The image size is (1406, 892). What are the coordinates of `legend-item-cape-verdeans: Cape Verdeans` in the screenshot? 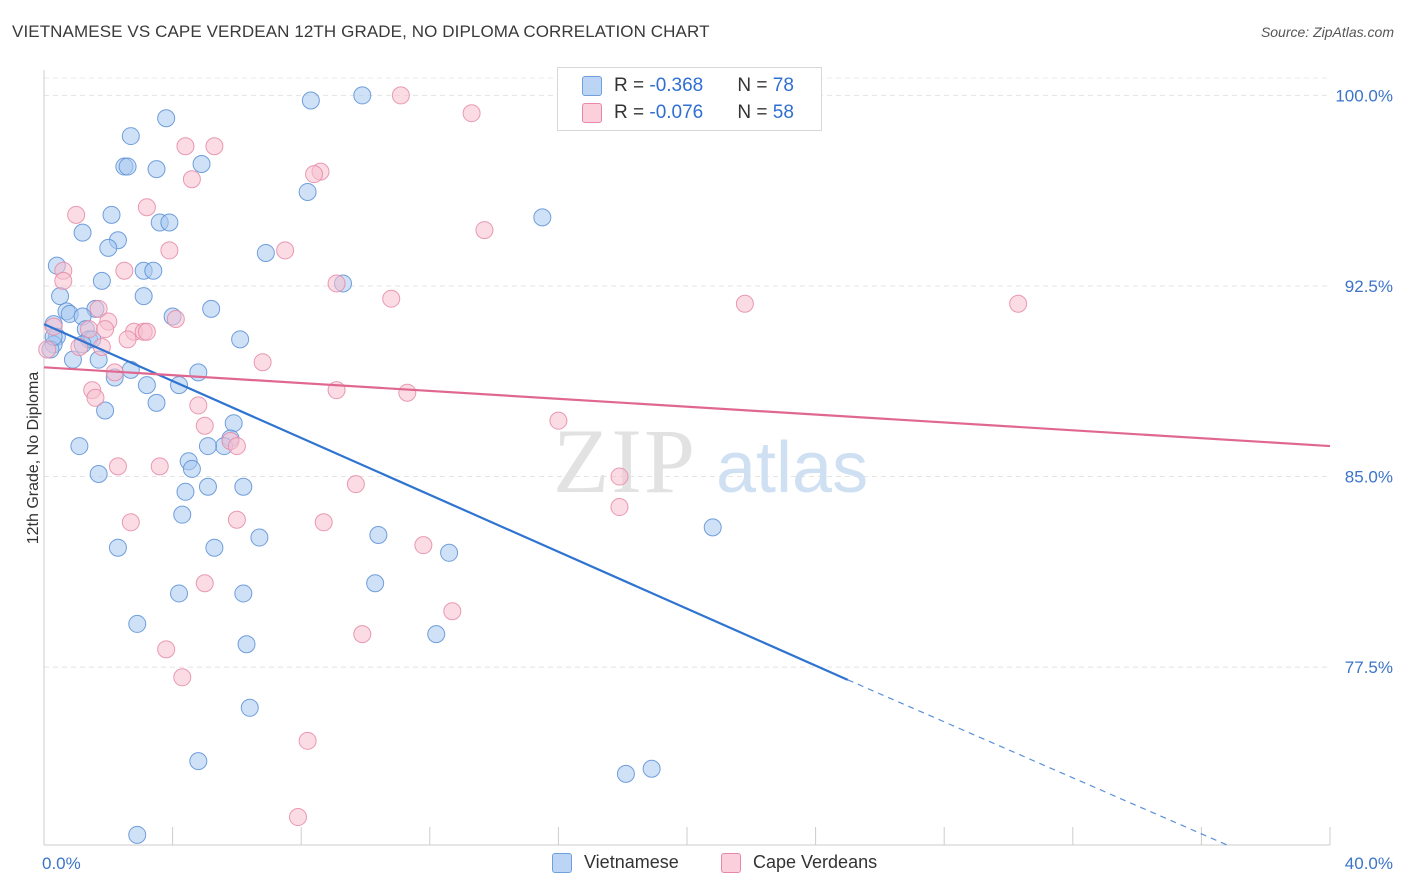 It's located at (799, 862).